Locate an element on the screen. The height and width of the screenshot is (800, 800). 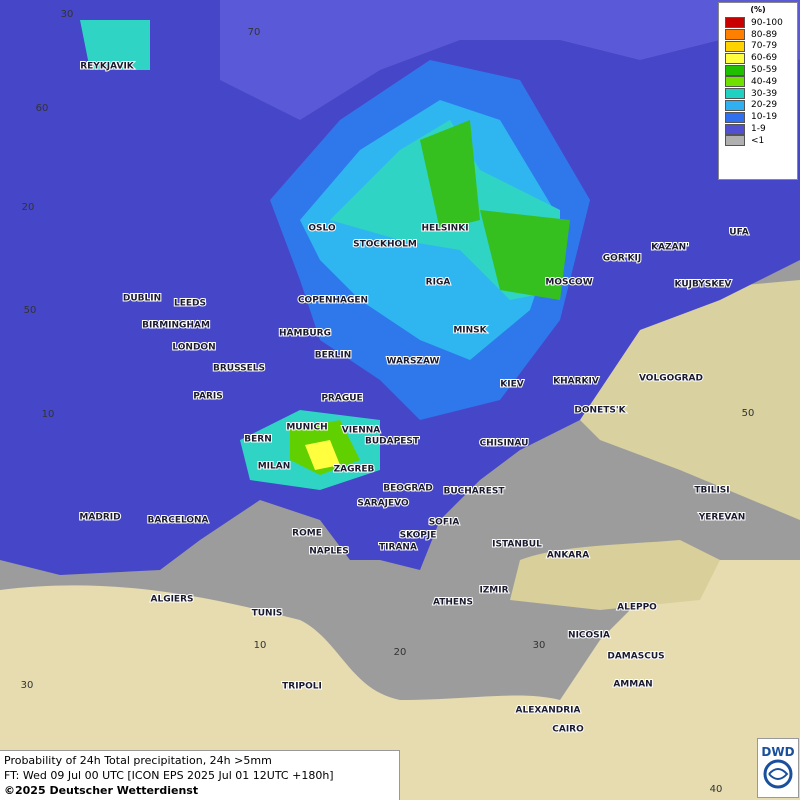
city-label: MOSCOW is located at coordinates (568, 283).